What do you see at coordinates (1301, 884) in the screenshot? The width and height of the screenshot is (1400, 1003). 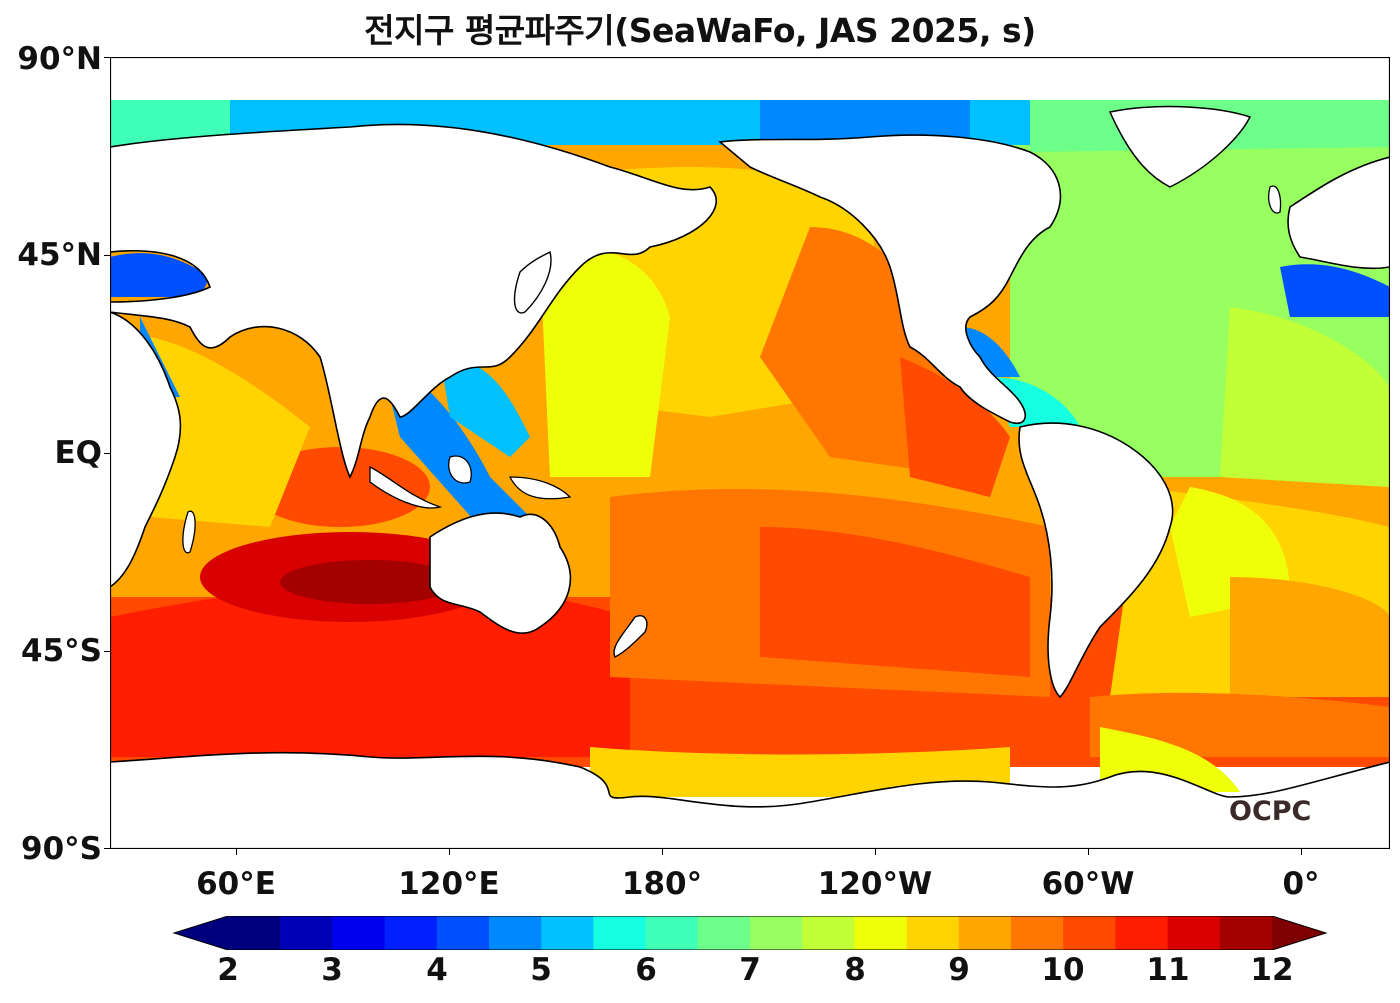 I see `x-tick-label-0: 0°` at bounding box center [1301, 884].